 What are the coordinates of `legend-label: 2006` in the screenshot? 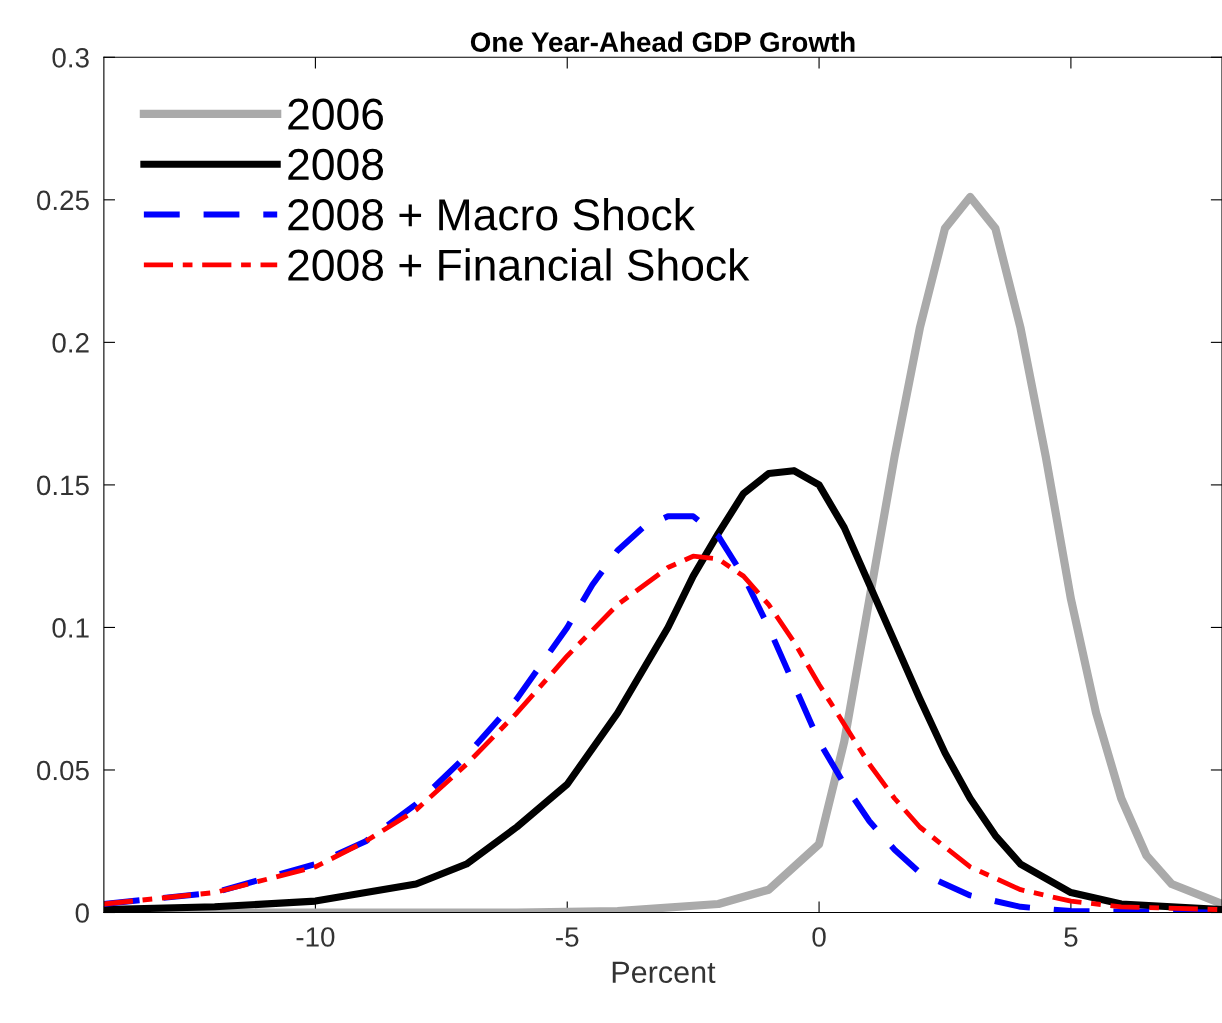 It's located at (336, 114).